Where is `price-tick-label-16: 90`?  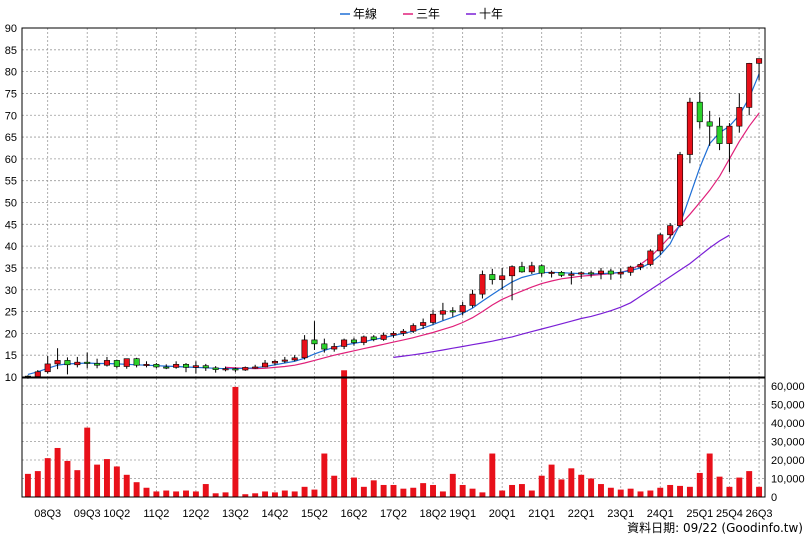 price-tick-label-16: 90 is located at coordinates (11, 29).